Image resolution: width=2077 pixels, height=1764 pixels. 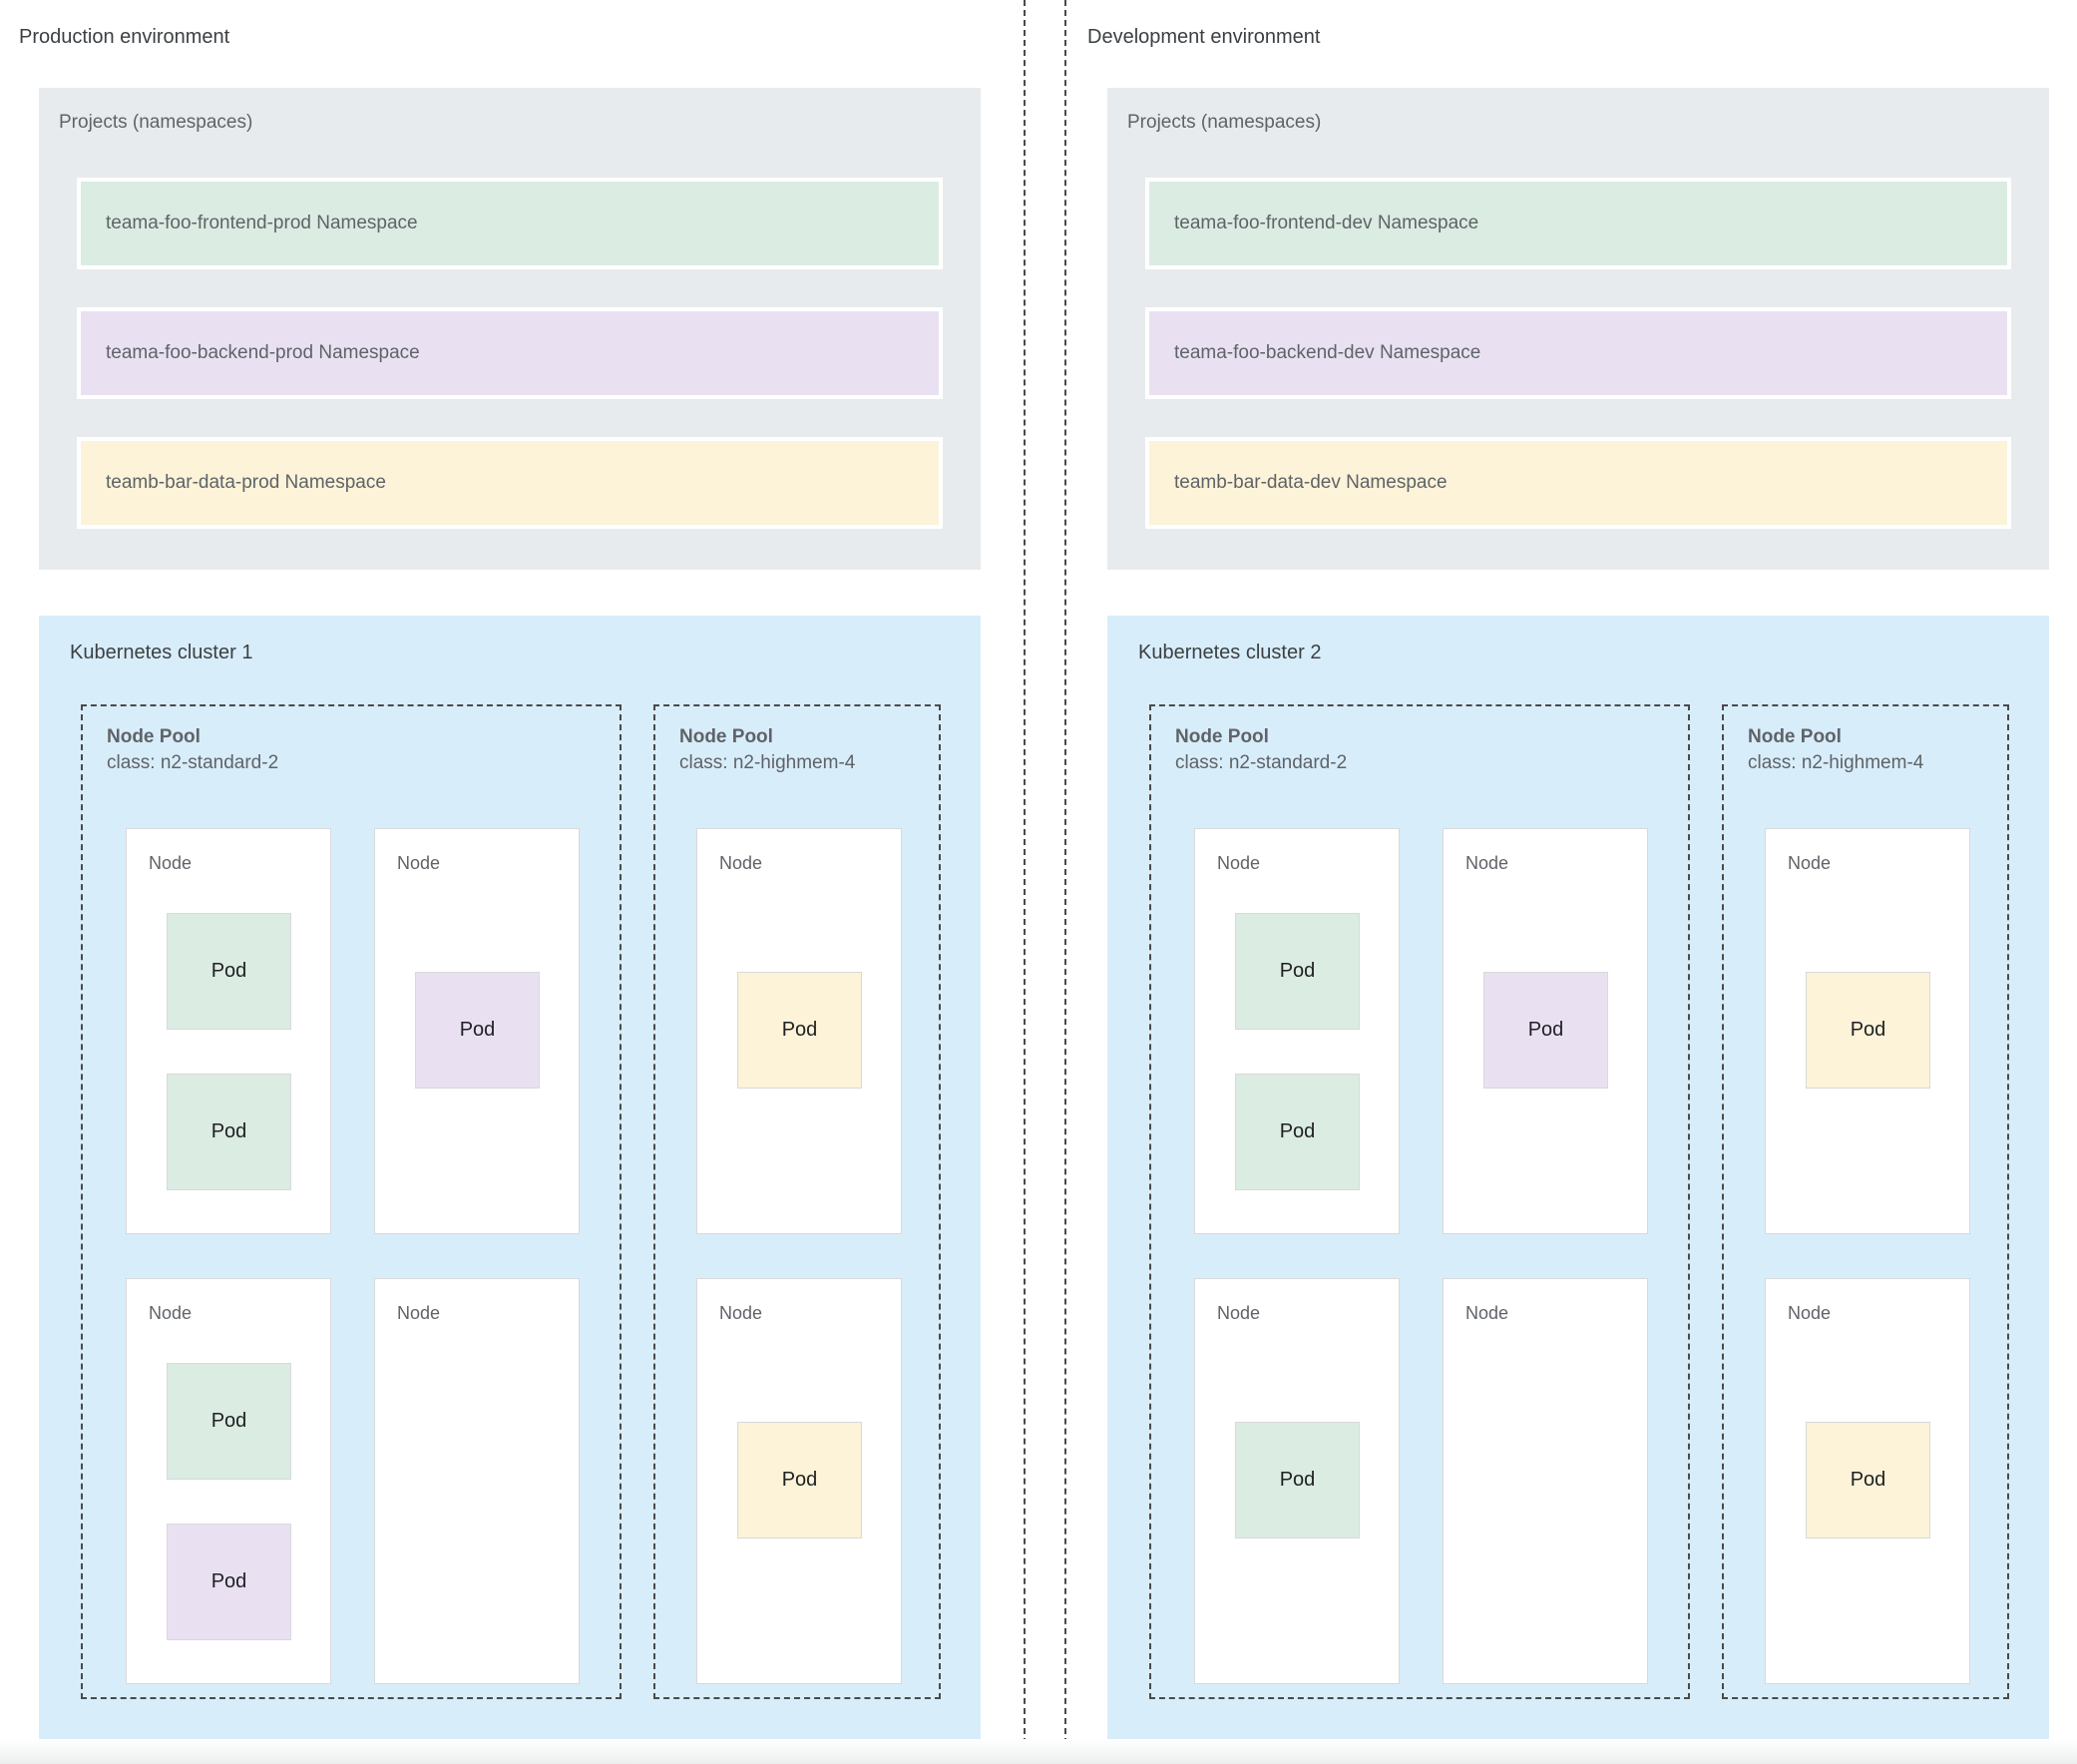 I want to click on bottom-gradient-strip, so click(x=1038, y=1751).